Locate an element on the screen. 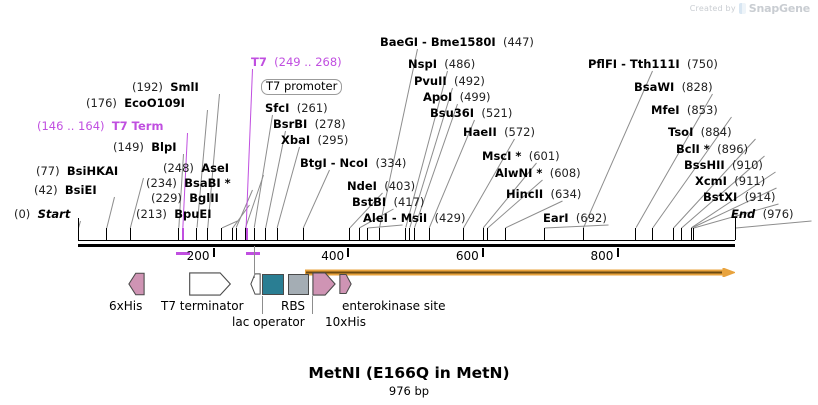  enzyme-label-bstbi: BstBI (417) is located at coordinates (388, 202).